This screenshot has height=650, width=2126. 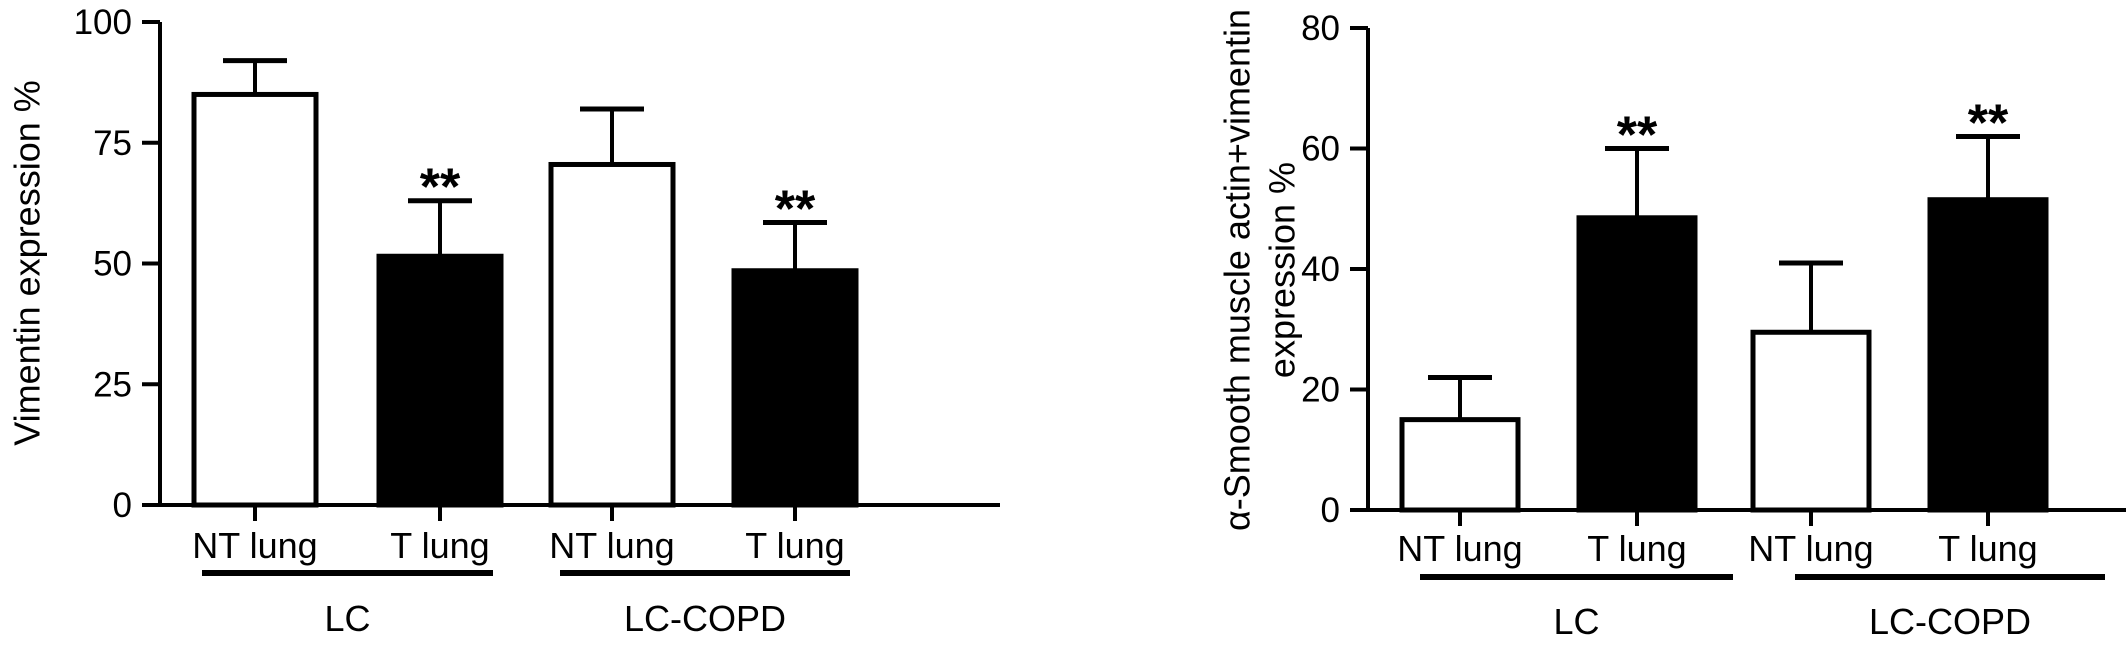 What do you see at coordinates (103, 22) in the screenshot?
I see `y-tick-label: 100` at bounding box center [103, 22].